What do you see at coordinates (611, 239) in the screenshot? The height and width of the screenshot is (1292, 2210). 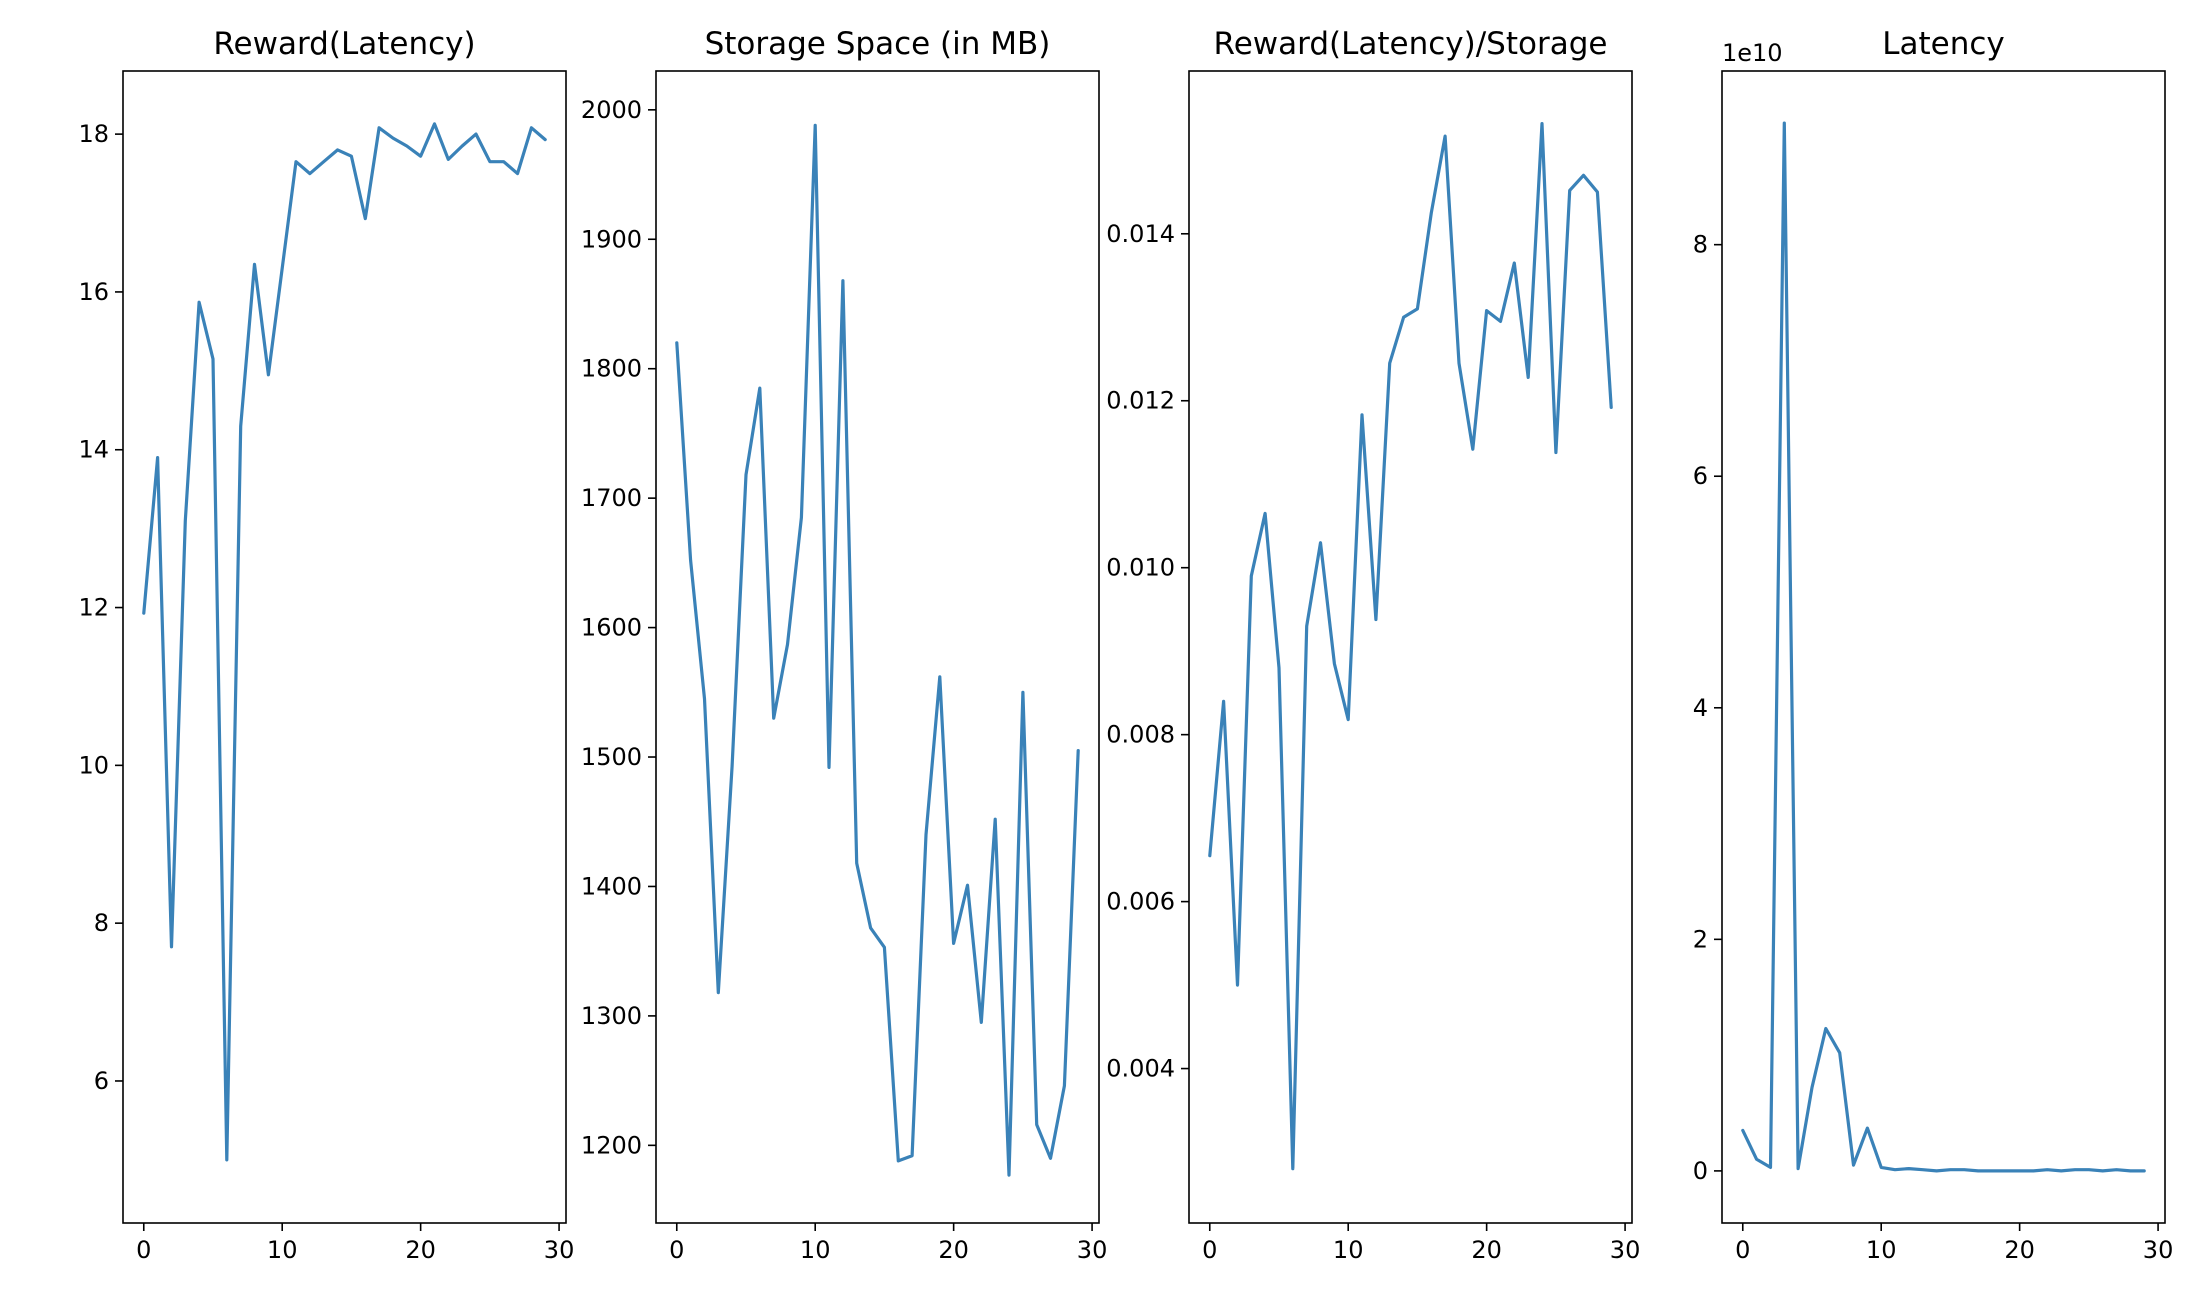 I see `y-tick-label: 1900` at bounding box center [611, 239].